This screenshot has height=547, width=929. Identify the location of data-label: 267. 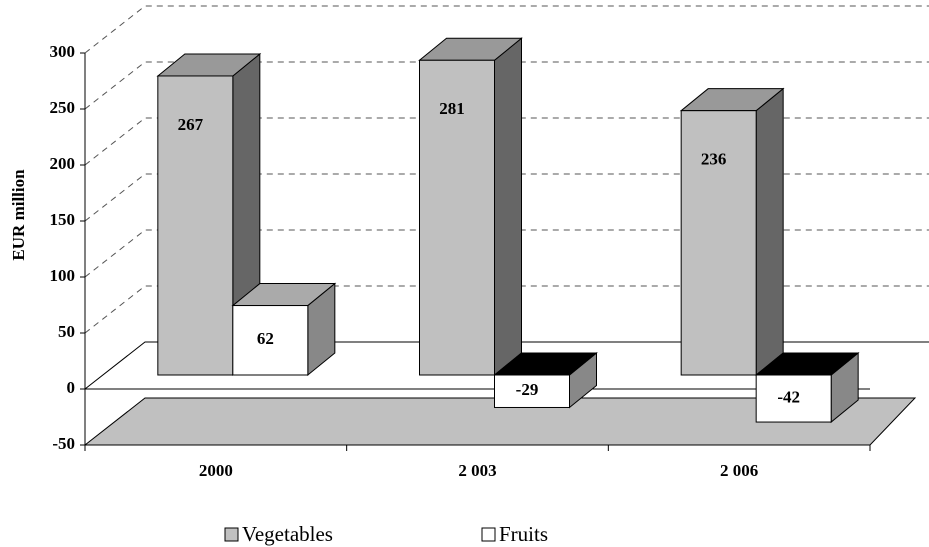
(191, 124).